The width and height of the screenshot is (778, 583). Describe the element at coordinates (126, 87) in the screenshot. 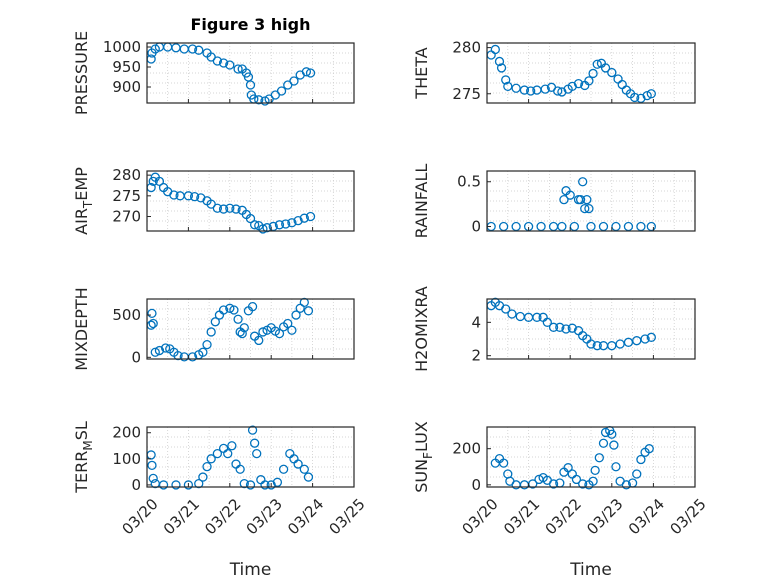

I see `y-tick-label: 900` at that location.